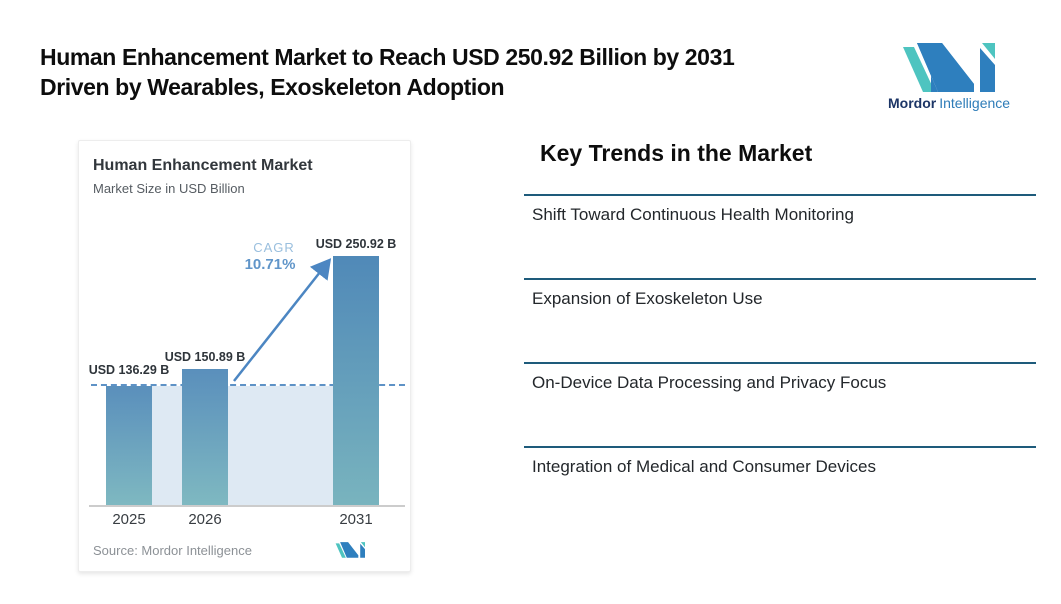  What do you see at coordinates (356, 519) in the screenshot?
I see `x-tick-2031: 2031` at bounding box center [356, 519].